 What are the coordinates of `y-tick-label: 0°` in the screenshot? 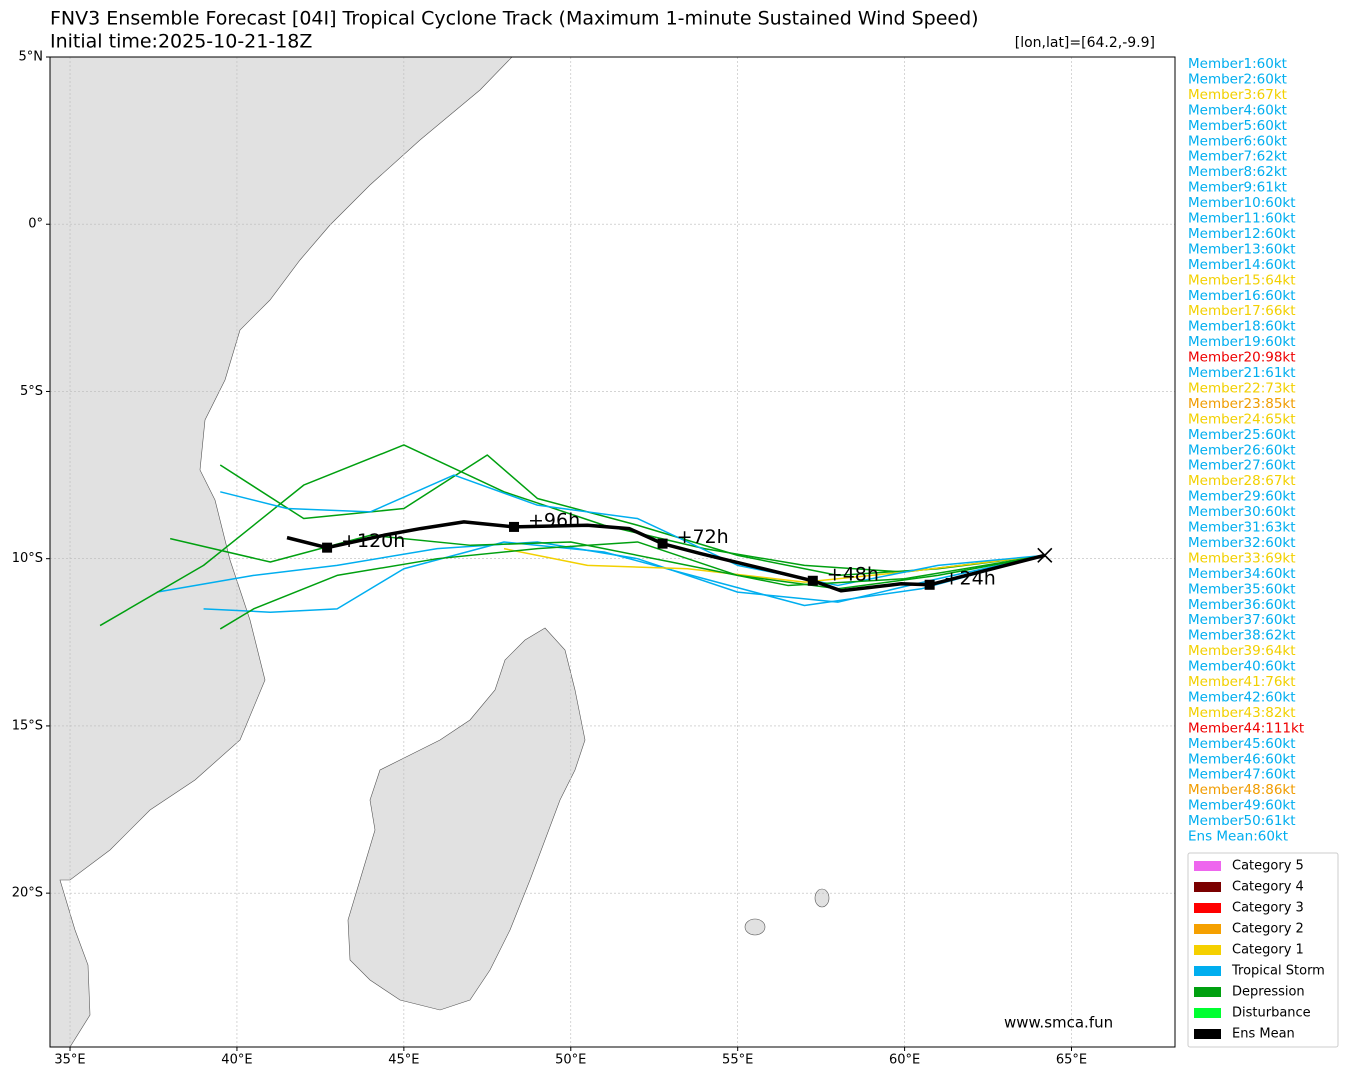 It's located at (35, 224).